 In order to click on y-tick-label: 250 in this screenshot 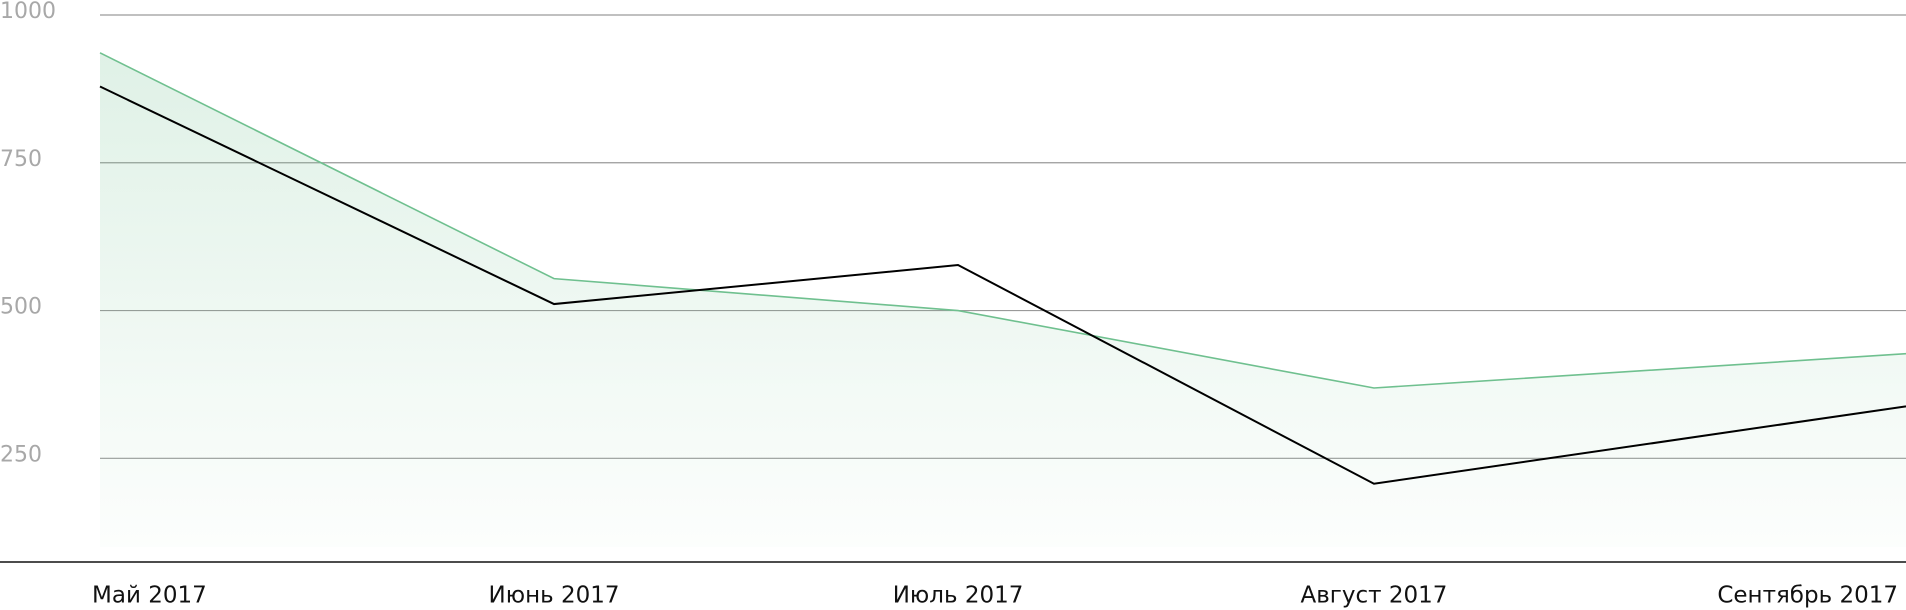, I will do `click(21, 454)`.